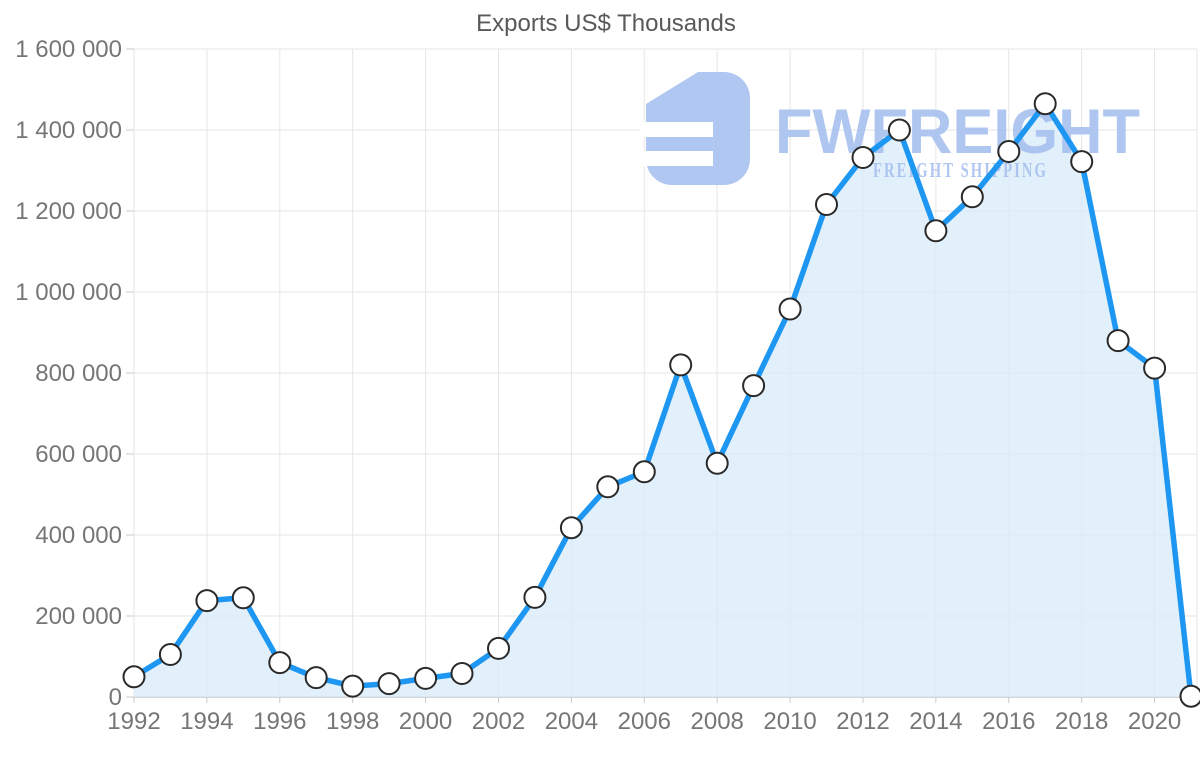 Image resolution: width=1200 pixels, height=763 pixels. What do you see at coordinates (133, 721) in the screenshot?
I see `x-tick-label: 1992` at bounding box center [133, 721].